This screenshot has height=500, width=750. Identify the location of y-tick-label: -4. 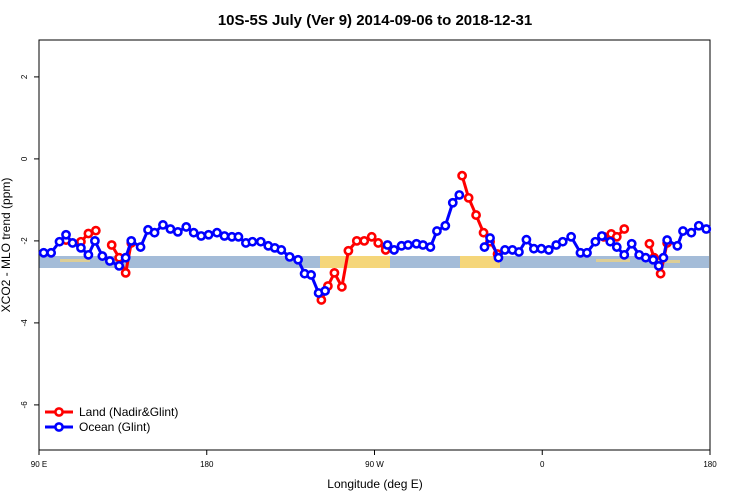
(24, 323).